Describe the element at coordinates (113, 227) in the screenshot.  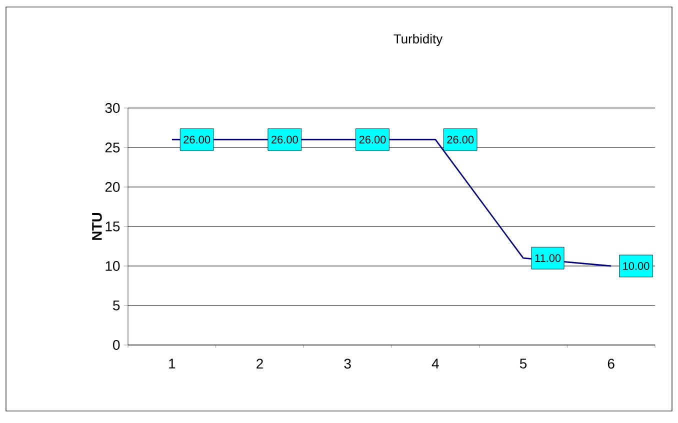
I see `y-tick-label: 15` at that location.